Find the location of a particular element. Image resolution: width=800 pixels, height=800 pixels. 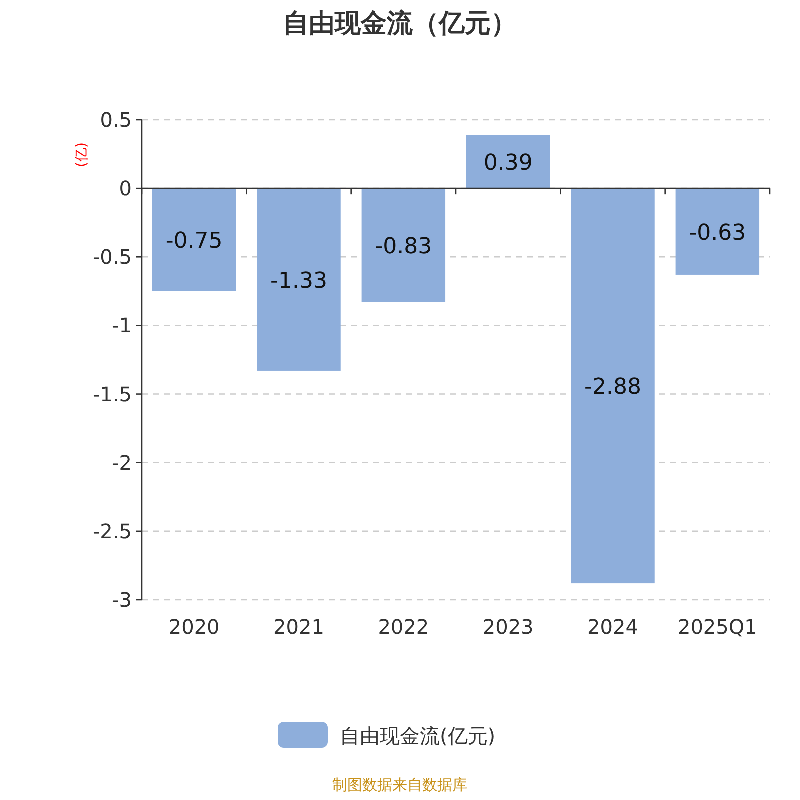

y-tick-label: -1 is located at coordinates (122, 326).